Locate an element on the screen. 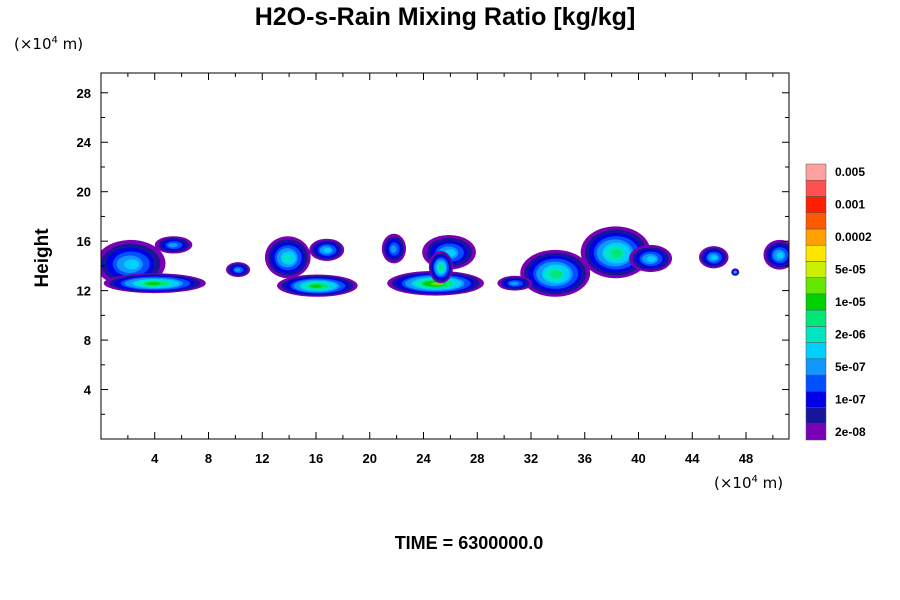  x-tick-label: 28 is located at coordinates (477, 458).